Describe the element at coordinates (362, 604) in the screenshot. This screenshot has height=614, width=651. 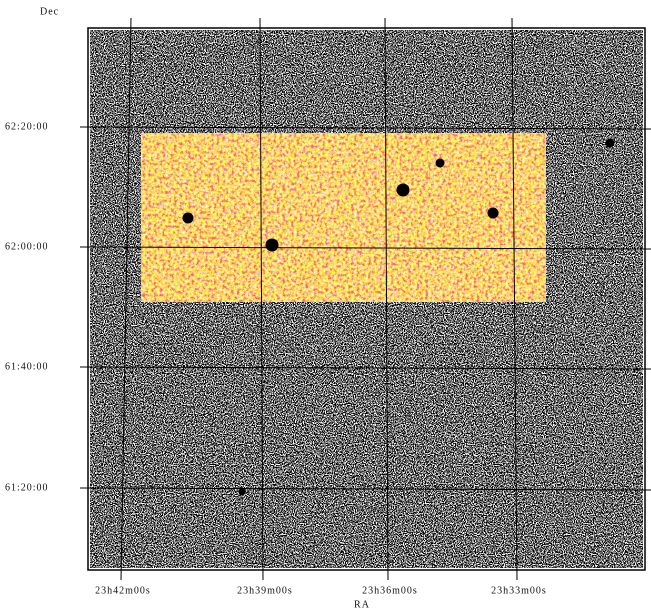
I see `x-axis-label: RA` at that location.